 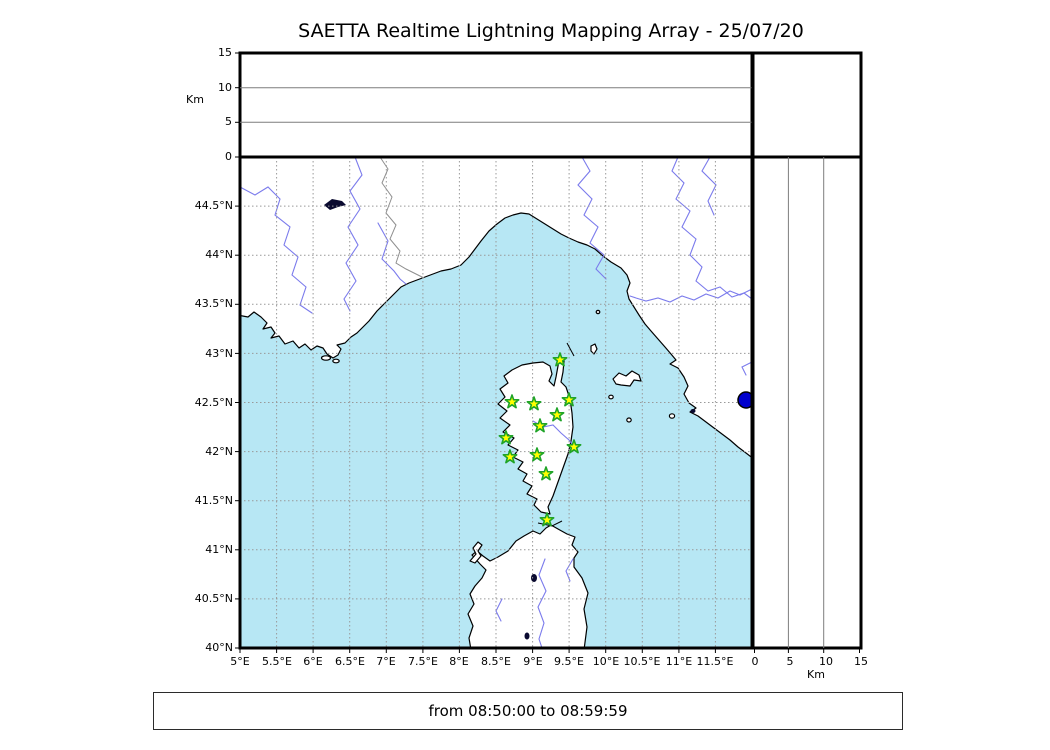 I want to click on lat-tick-label: 40°N, so click(x=219, y=647).